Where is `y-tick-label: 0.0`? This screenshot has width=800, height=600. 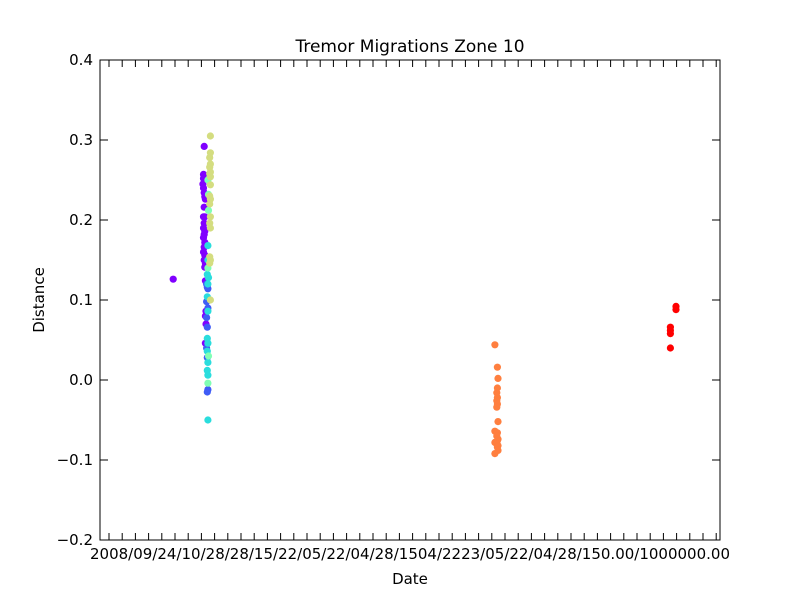 y-tick-label: 0.0 is located at coordinates (81, 380).